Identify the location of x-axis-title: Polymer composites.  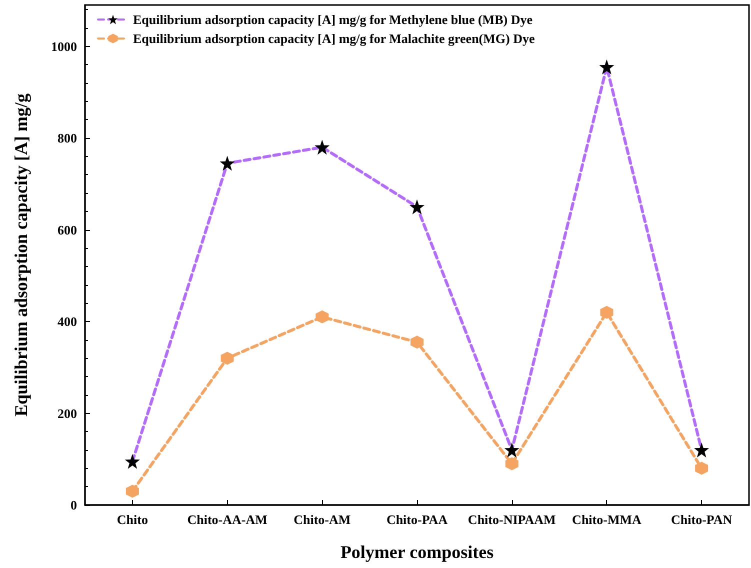
(417, 552).